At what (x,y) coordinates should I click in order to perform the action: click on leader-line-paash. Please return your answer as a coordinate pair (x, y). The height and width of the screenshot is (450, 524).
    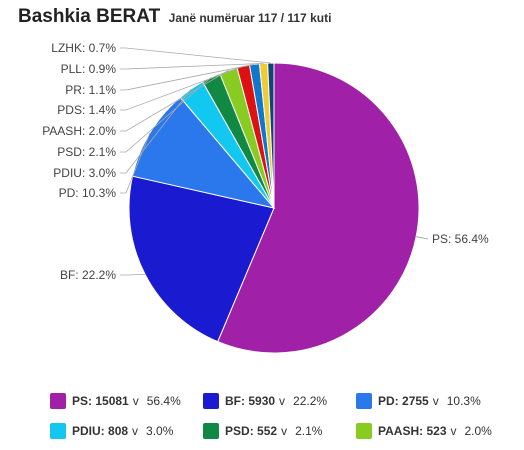
    Looking at the image, I should click on (174, 101).